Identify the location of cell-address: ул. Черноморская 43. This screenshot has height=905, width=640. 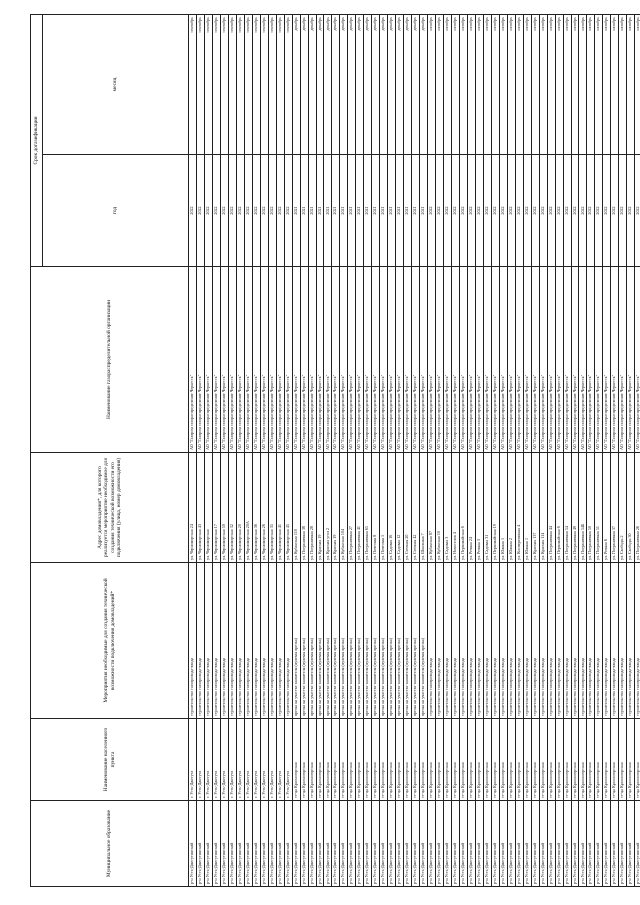
(200, 507).